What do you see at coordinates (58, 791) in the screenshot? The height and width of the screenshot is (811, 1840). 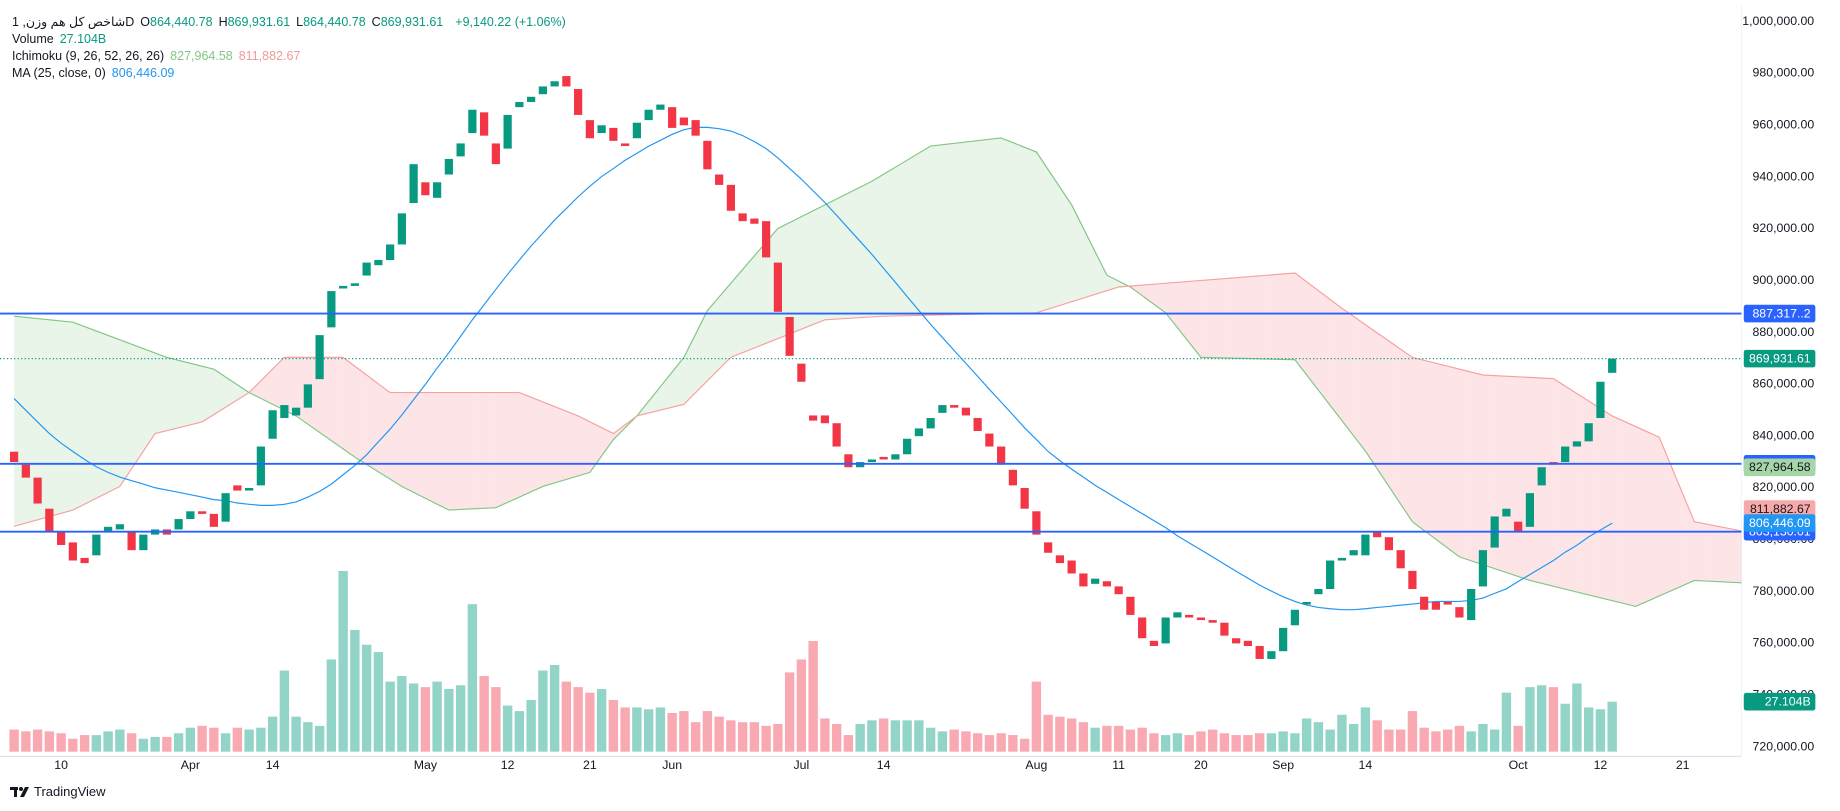 I see `footer: TradingView` at bounding box center [58, 791].